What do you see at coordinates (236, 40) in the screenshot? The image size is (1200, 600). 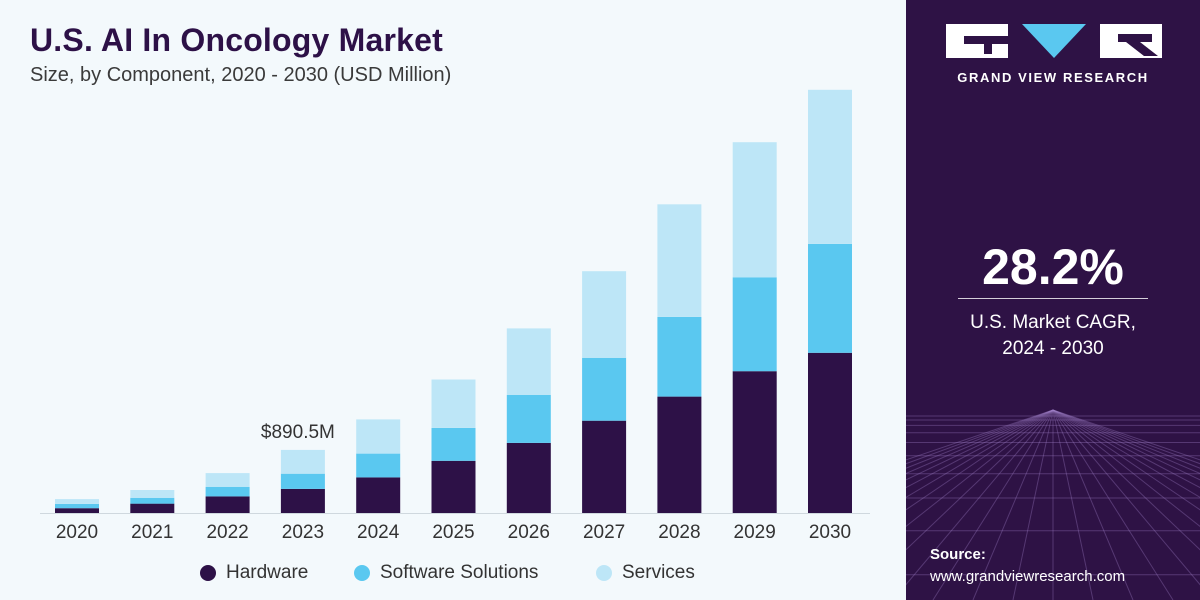 I see `chart-title: U.S. AI In Oncology Market` at bounding box center [236, 40].